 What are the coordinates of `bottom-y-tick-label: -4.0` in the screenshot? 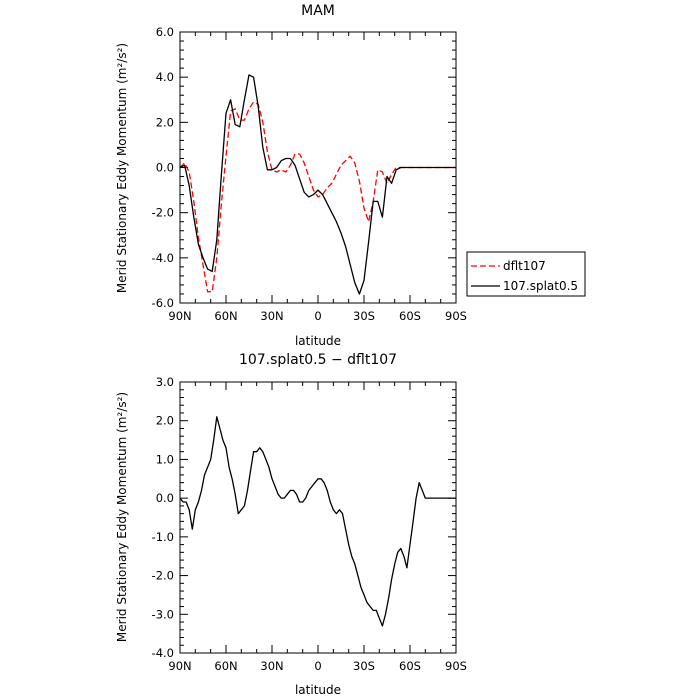 It's located at (163, 653).